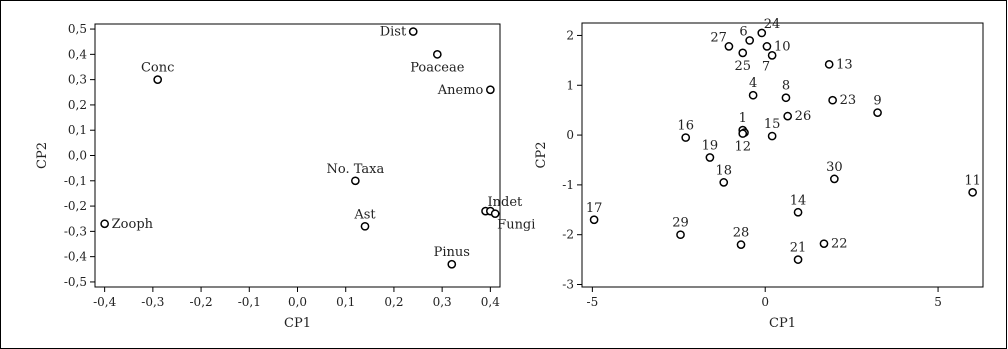  Describe the element at coordinates (568, 235) in the screenshot. I see `y-tick-label: -2` at that location.